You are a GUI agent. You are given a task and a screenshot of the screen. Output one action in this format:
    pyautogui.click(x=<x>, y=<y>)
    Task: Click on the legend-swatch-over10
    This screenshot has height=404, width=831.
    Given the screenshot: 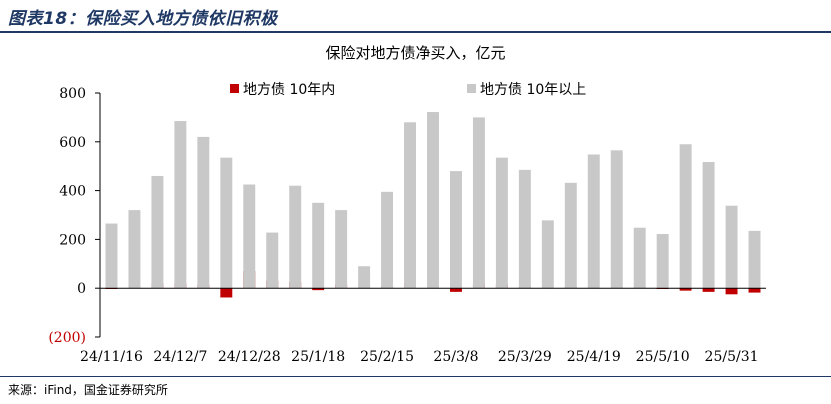 What is the action you would take?
    pyautogui.click(x=471, y=88)
    